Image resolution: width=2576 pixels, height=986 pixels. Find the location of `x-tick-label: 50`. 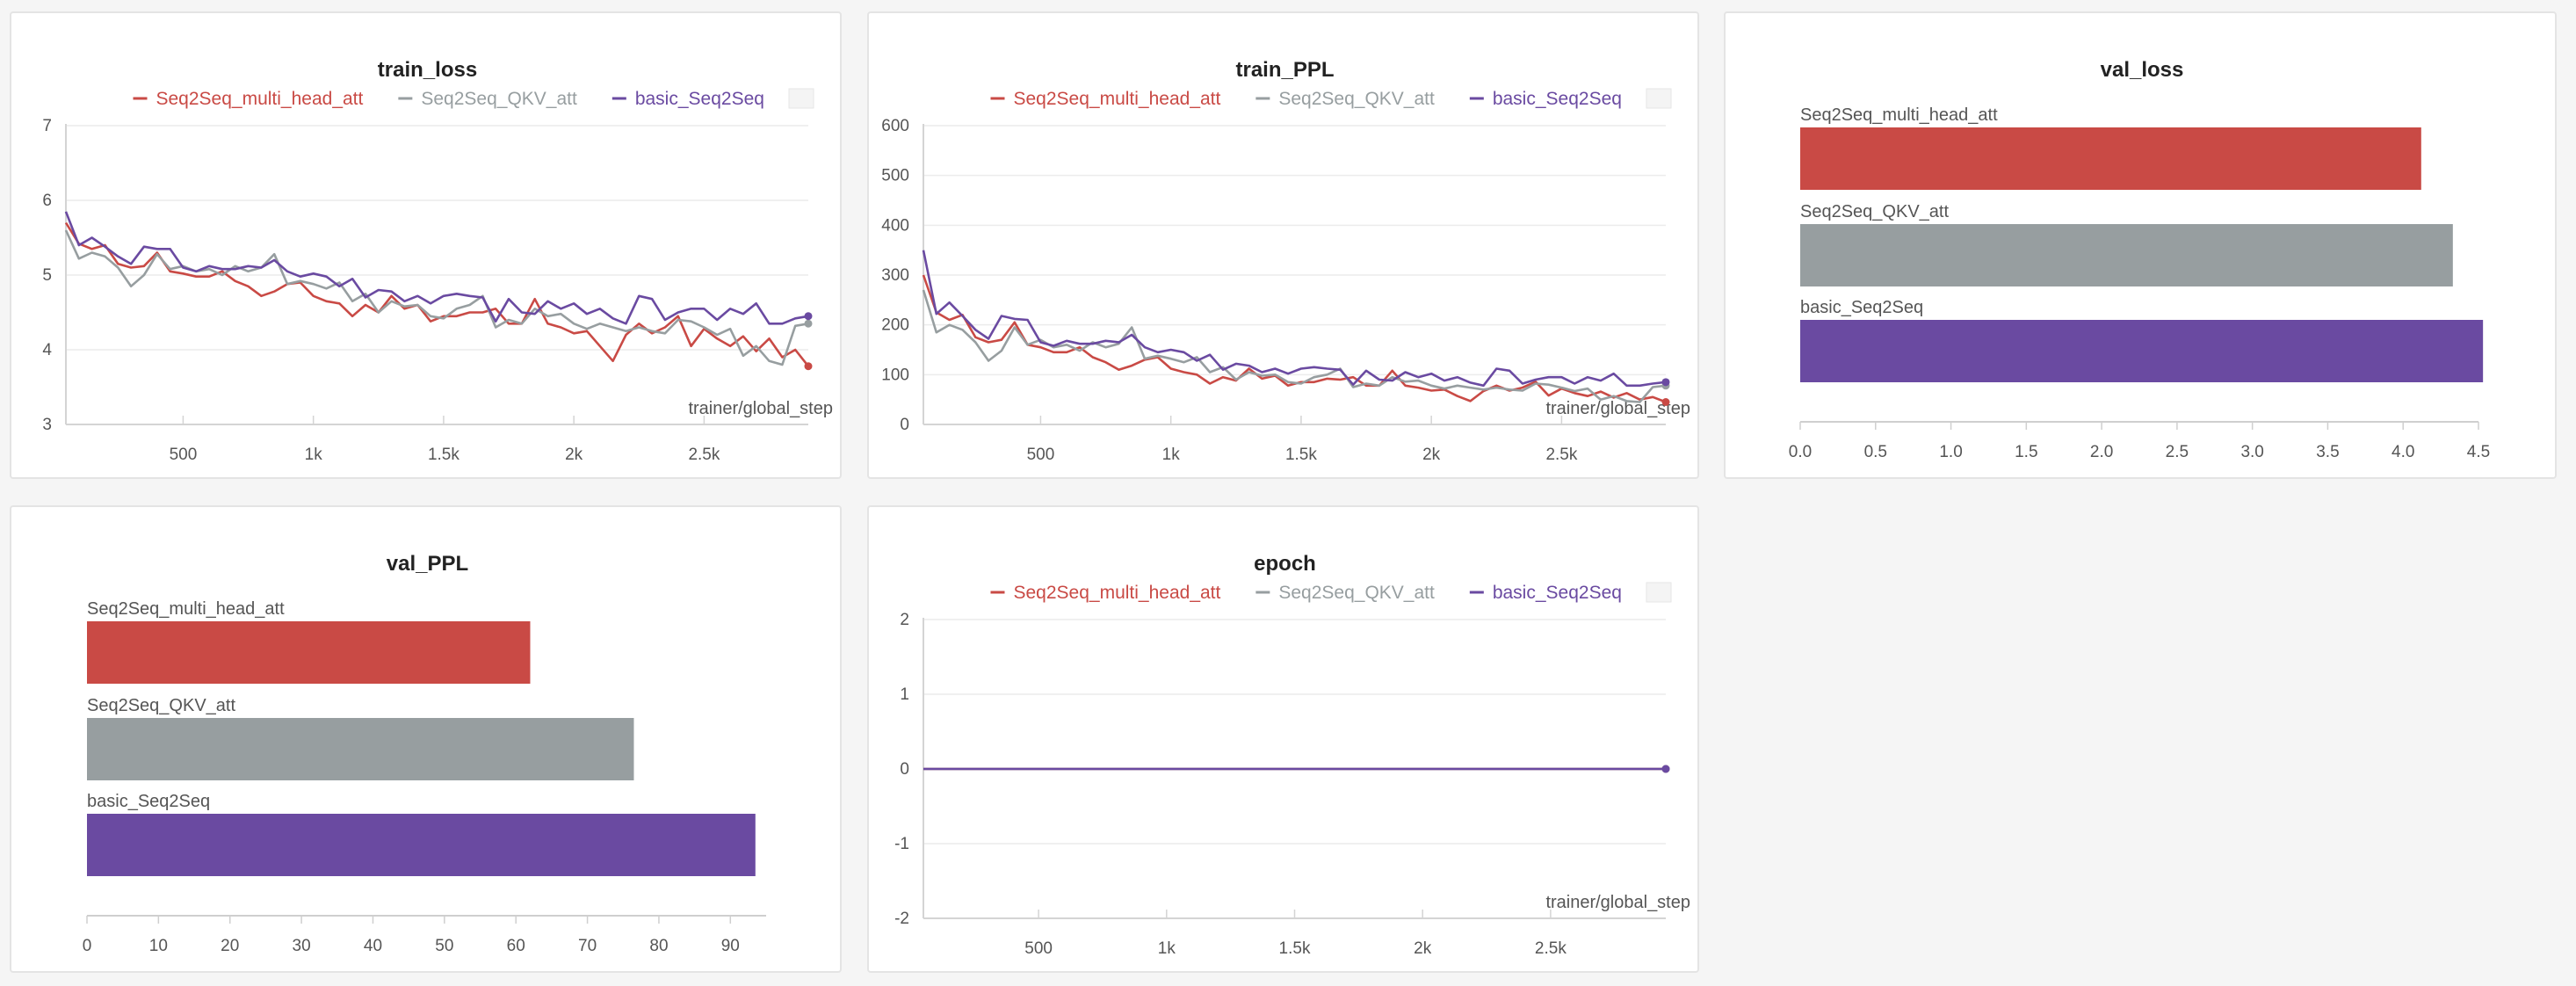

x-tick-label: 50 is located at coordinates (444, 946).